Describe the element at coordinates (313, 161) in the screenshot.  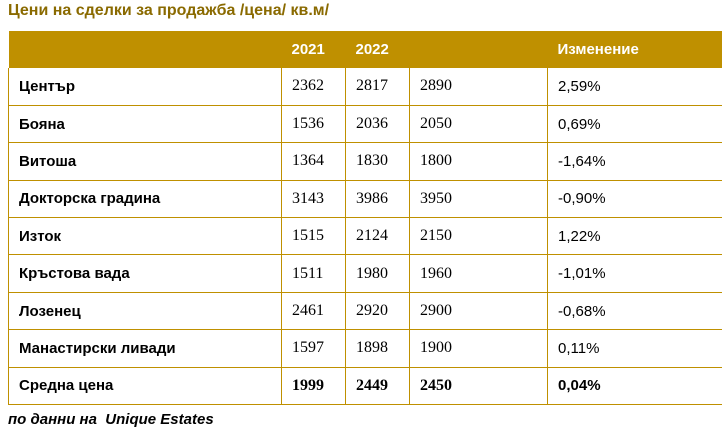
I see `value-2021-cell: 1364` at that location.